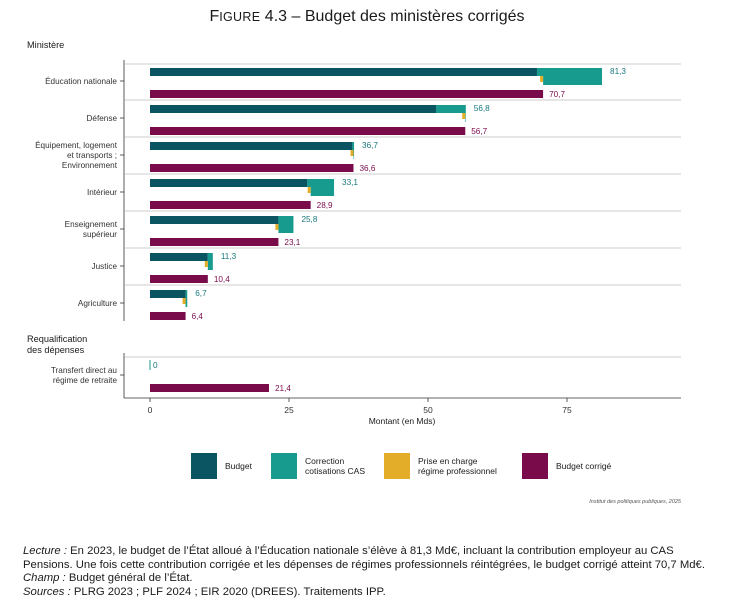  I want to click on legend-label-prise_en_charge: régime professionnel, so click(457, 471).